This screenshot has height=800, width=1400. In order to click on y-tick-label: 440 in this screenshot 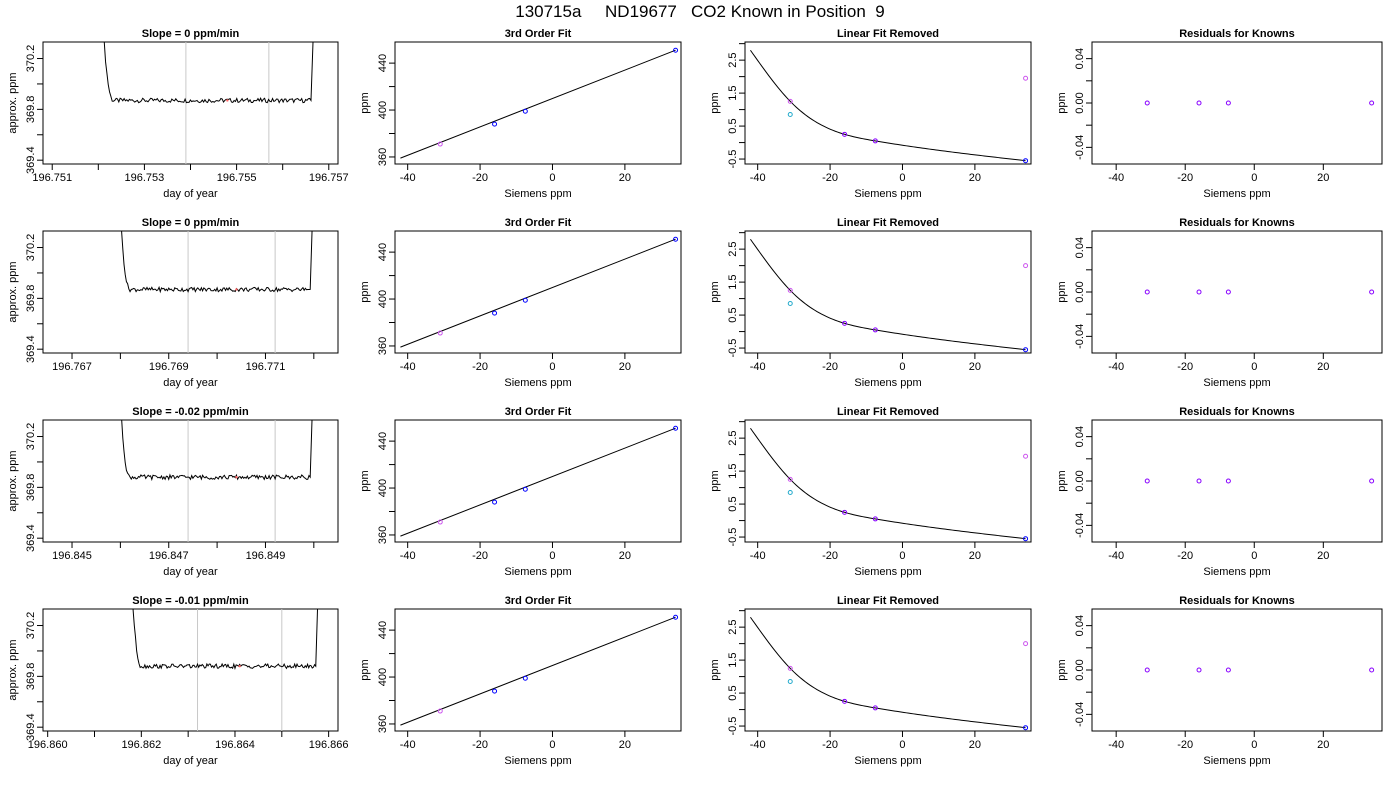, I will do `click(383, 630)`.